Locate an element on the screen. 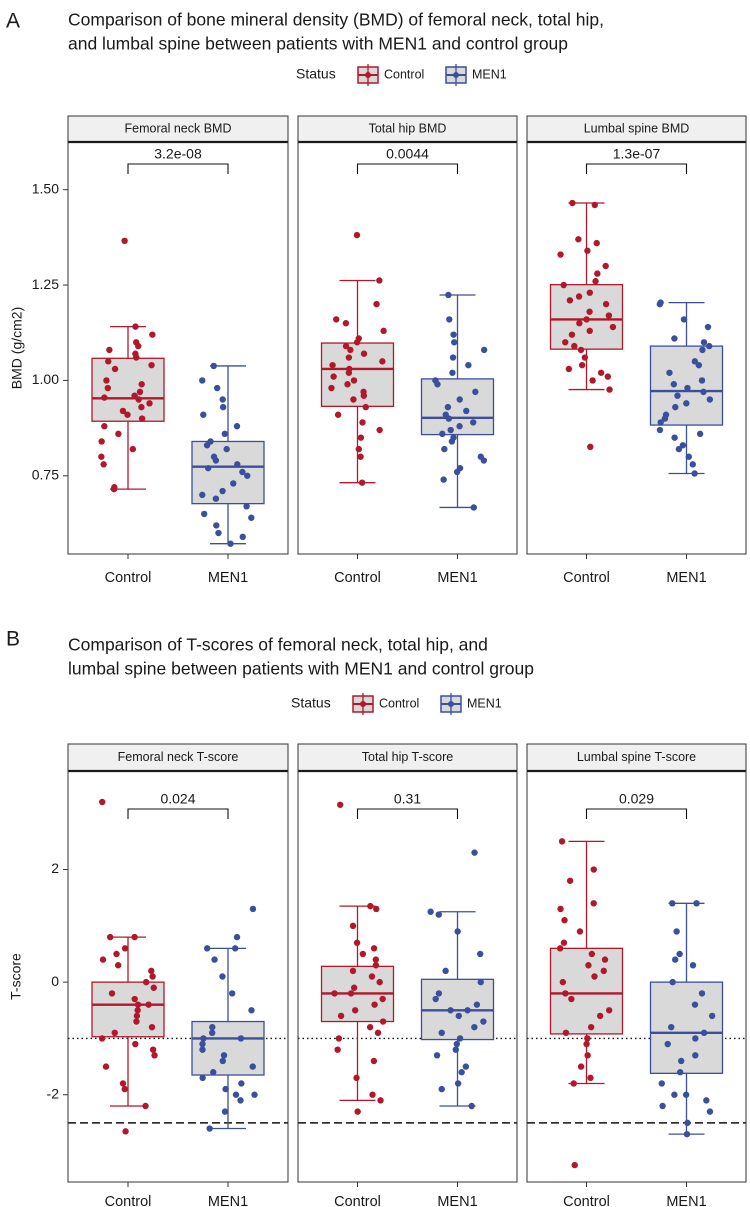 The width and height of the screenshot is (750, 1207). y-axis-label: T-score is located at coordinates (16, 976).